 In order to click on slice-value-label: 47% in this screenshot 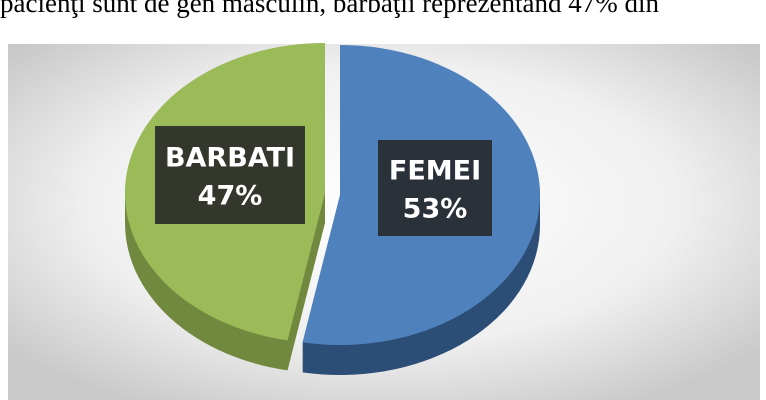, I will do `click(230, 196)`.